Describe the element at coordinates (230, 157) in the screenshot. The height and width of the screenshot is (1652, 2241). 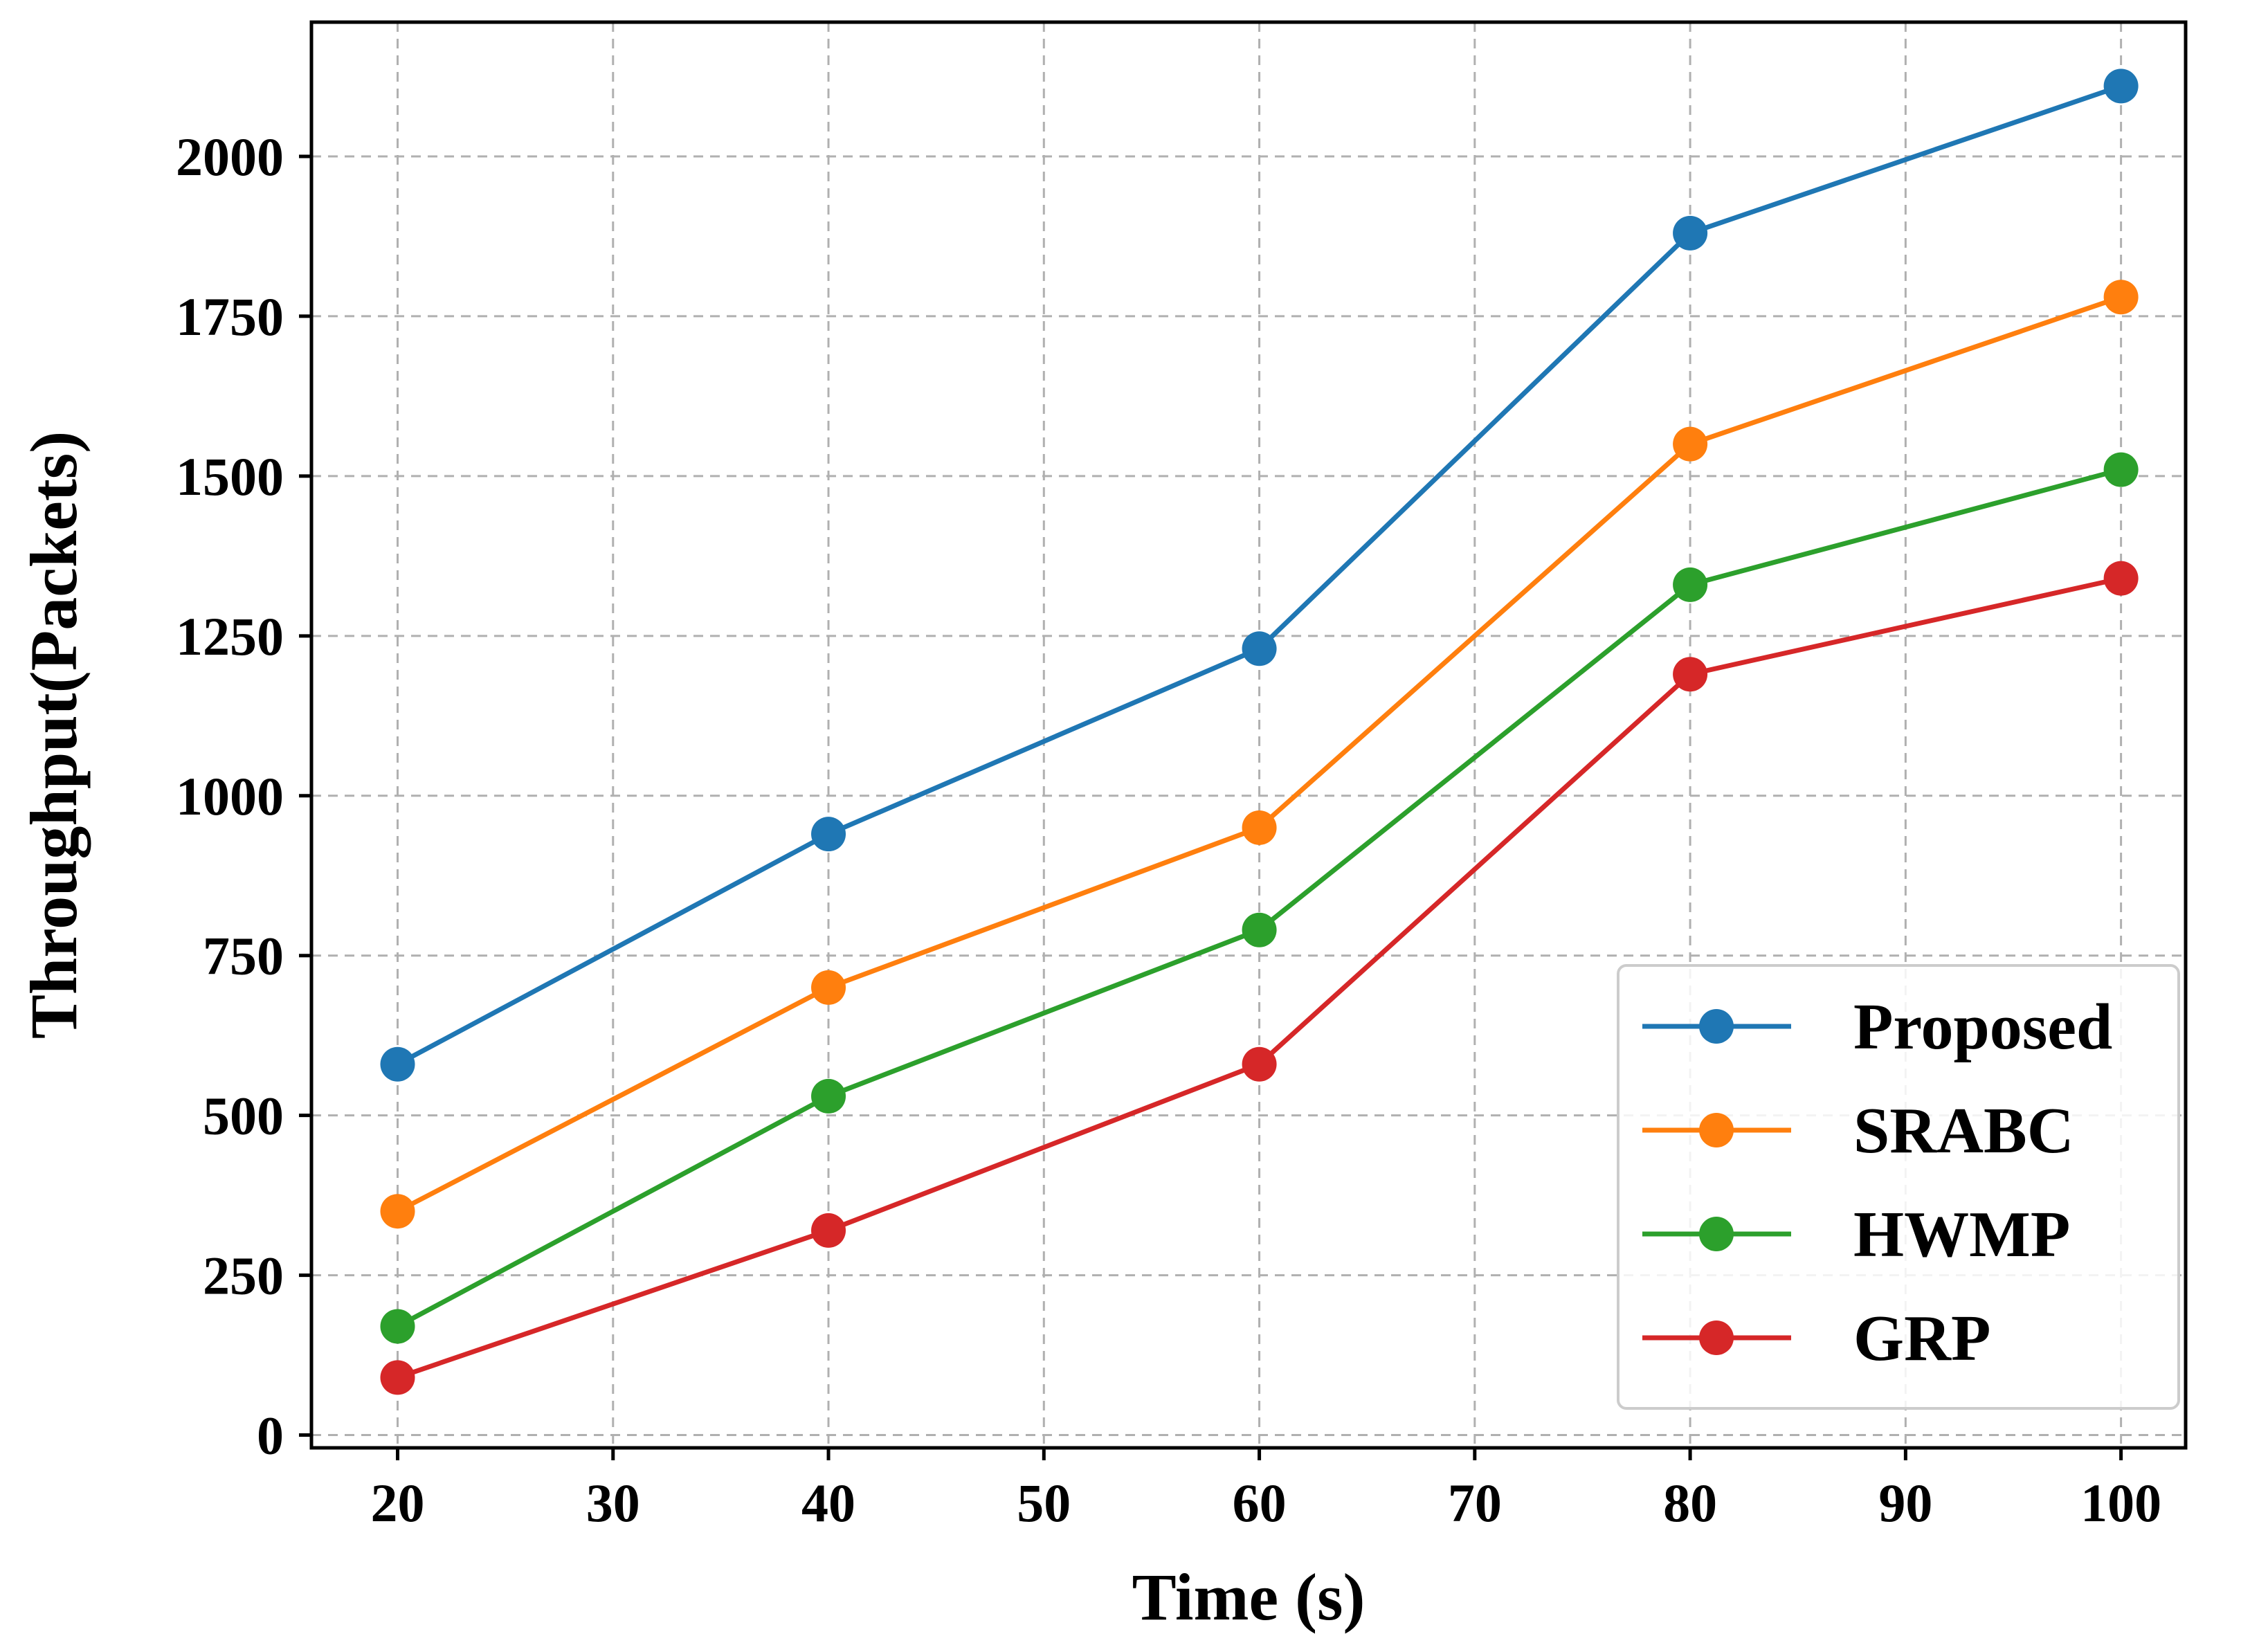
I see `y-tick-label: 2000` at that location.